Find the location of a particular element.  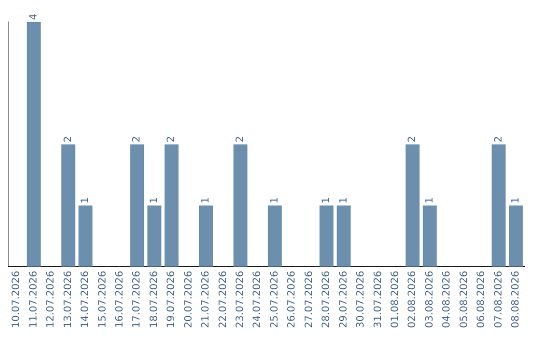

x-tick-label: 26.07.2026 is located at coordinates (292, 299).